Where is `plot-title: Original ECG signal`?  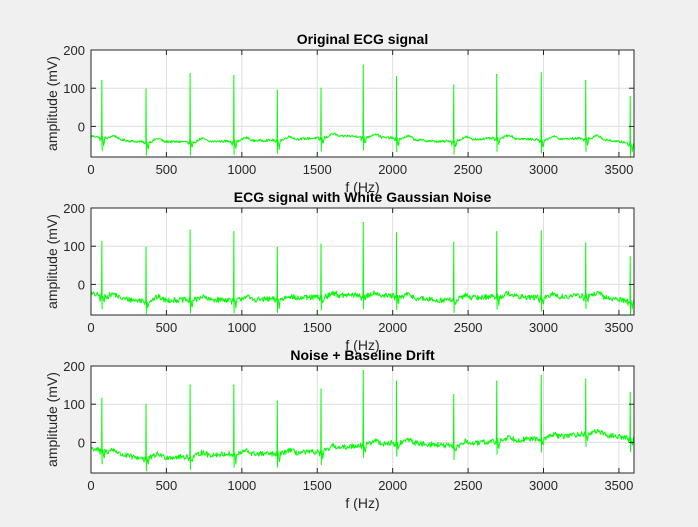 plot-title: Original ECG signal is located at coordinates (362, 39).